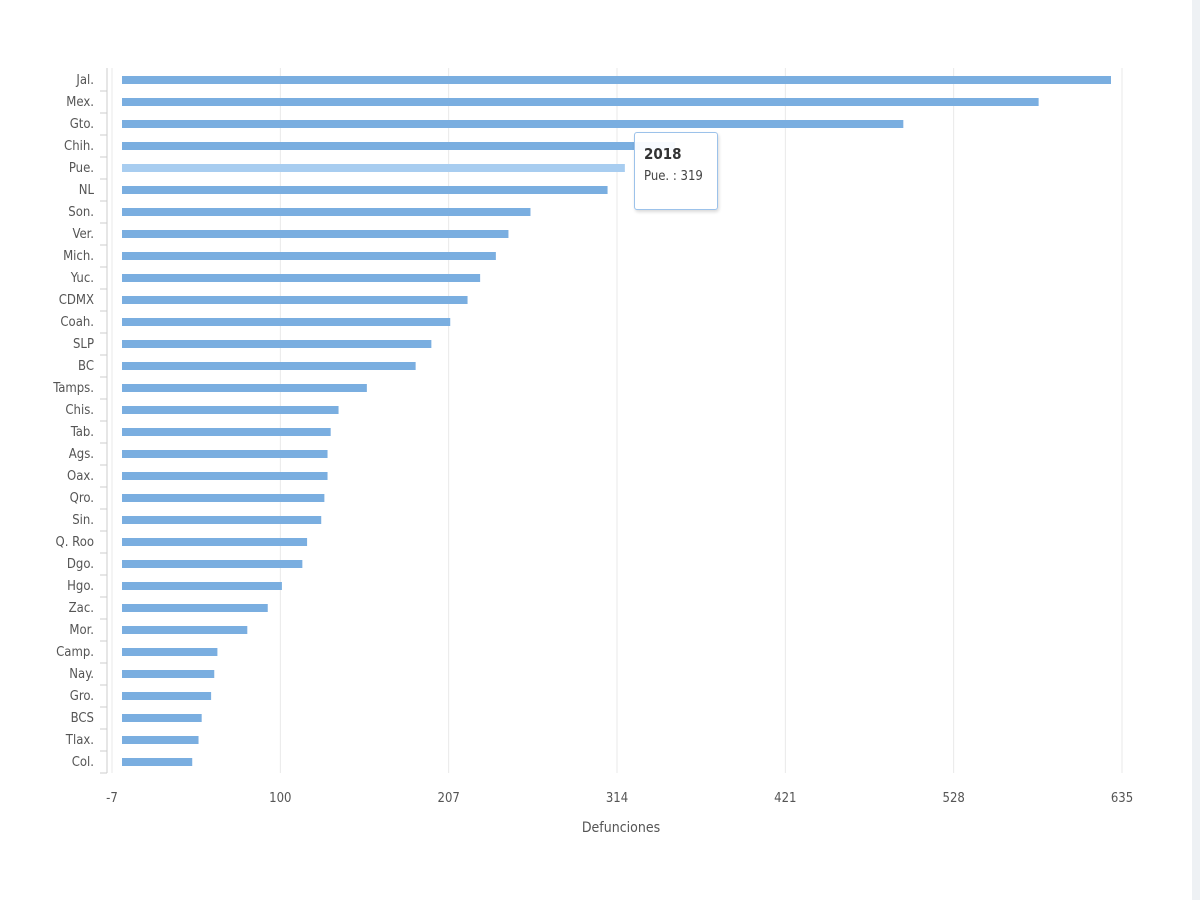 The height and width of the screenshot is (900, 1200). I want to click on category-label: Son., so click(81, 212).